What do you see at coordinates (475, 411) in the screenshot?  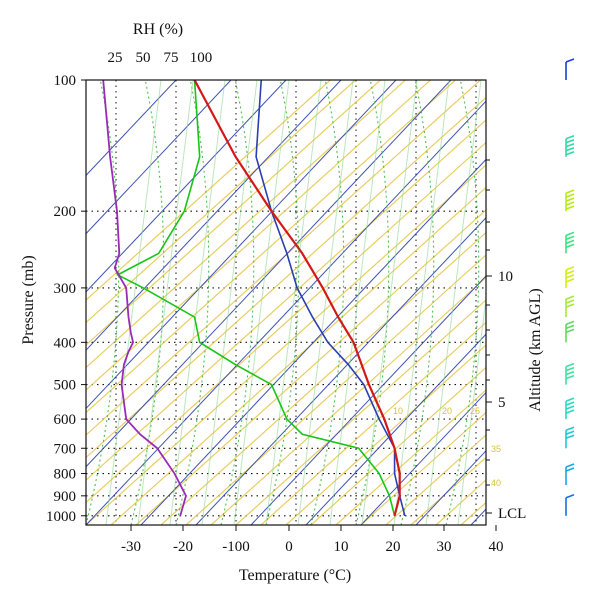 I see `mixing-ratio-label: 25` at bounding box center [475, 411].